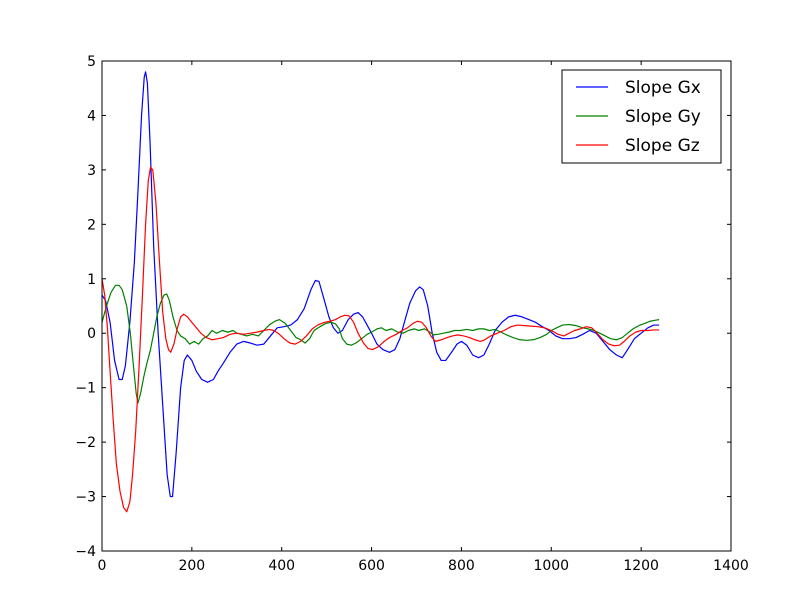 This screenshot has height=612, width=812. I want to click on legend: Slope Gx Slope Gy Slope Gz, so click(641, 116).